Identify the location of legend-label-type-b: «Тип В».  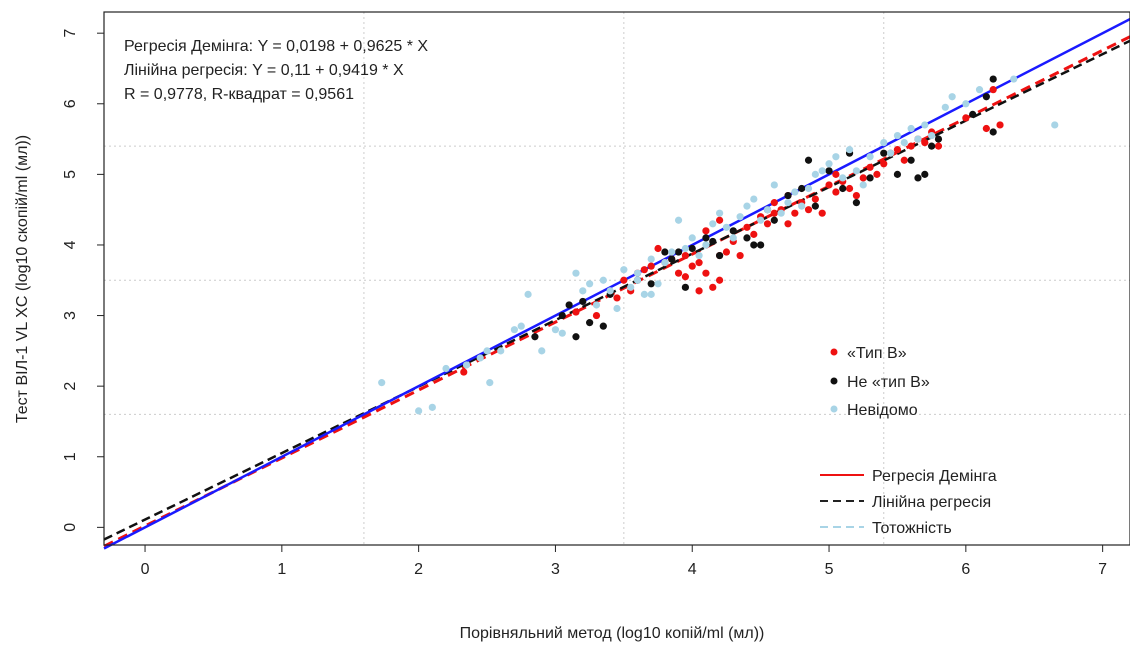
(877, 353).